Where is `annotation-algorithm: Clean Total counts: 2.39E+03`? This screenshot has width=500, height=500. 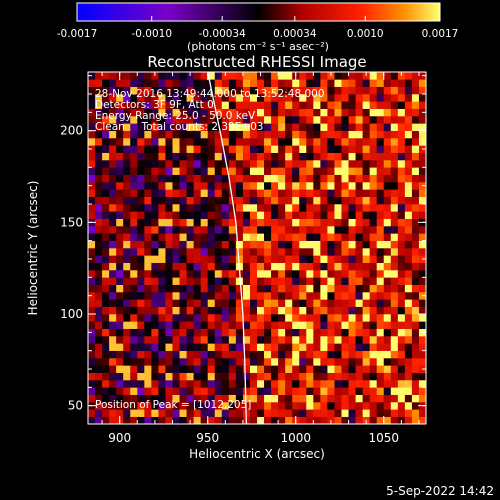
annotation-algorithm: Clean Total counts: 2.39E+03 is located at coordinates (179, 127).